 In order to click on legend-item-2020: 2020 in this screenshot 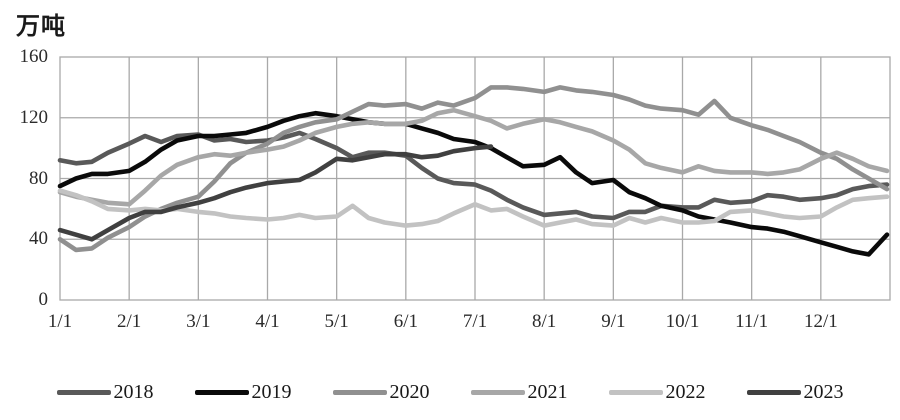, I will do `click(381, 392)`.